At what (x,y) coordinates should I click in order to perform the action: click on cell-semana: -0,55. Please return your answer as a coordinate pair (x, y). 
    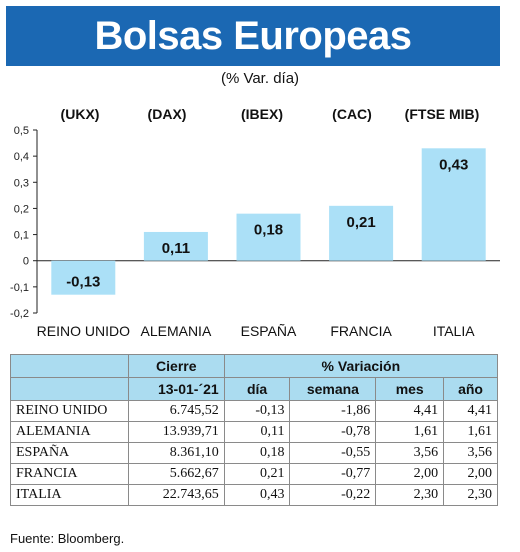
    Looking at the image, I should click on (333, 453).